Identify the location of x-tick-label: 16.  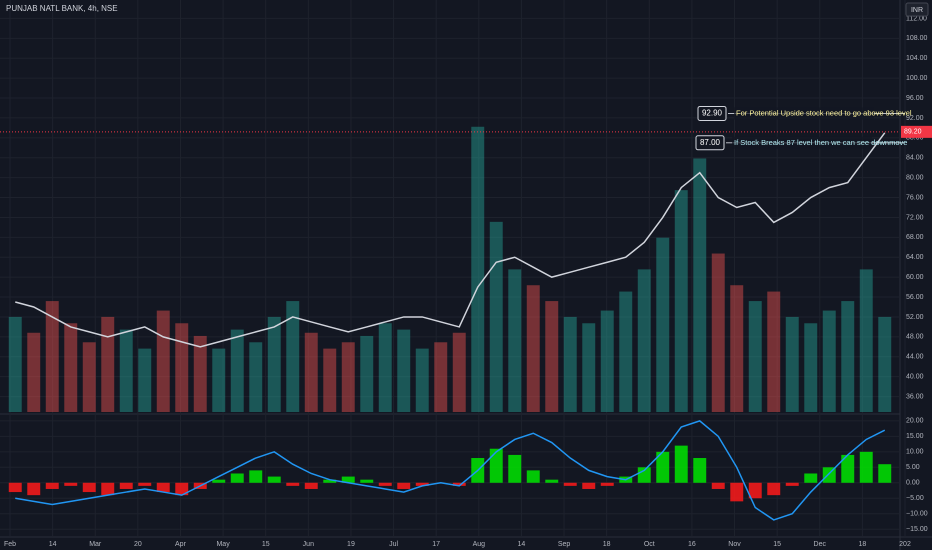
(692, 544).